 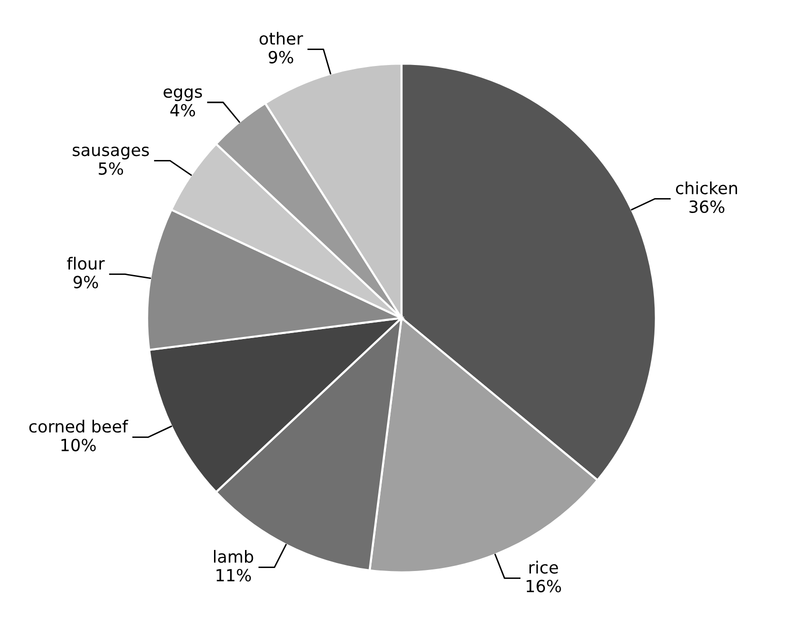 What do you see at coordinates (78, 426) in the screenshot?
I see `slice-label: corned beef` at bounding box center [78, 426].